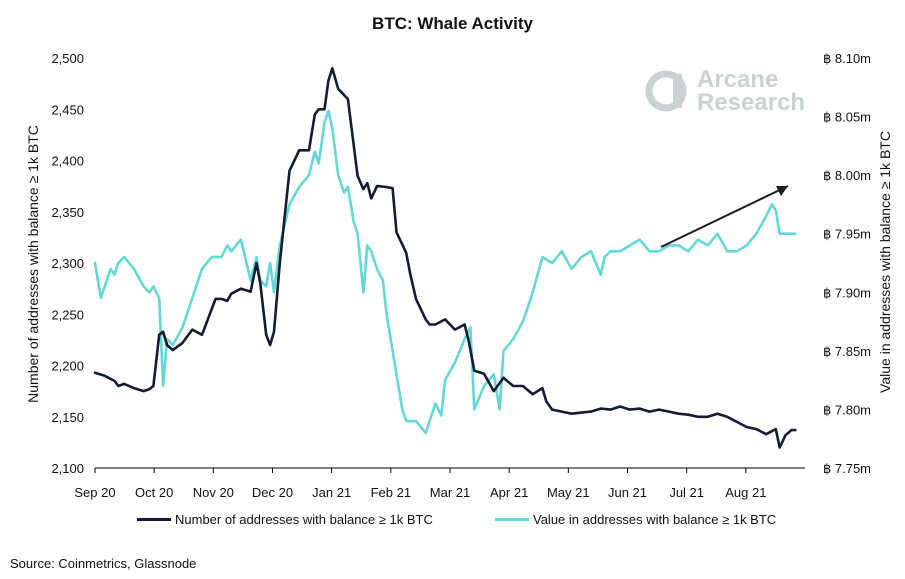  I want to click on y-axis-right-label: Value in addresses with balance ≥ 1k BTC, so click(885, 262).